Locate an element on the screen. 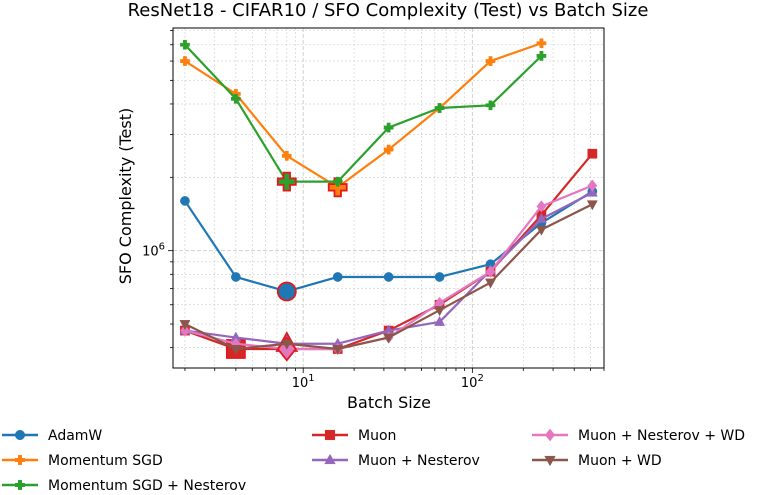 The image size is (777, 495). legend-item: Momentum SGD is located at coordinates (82, 461).